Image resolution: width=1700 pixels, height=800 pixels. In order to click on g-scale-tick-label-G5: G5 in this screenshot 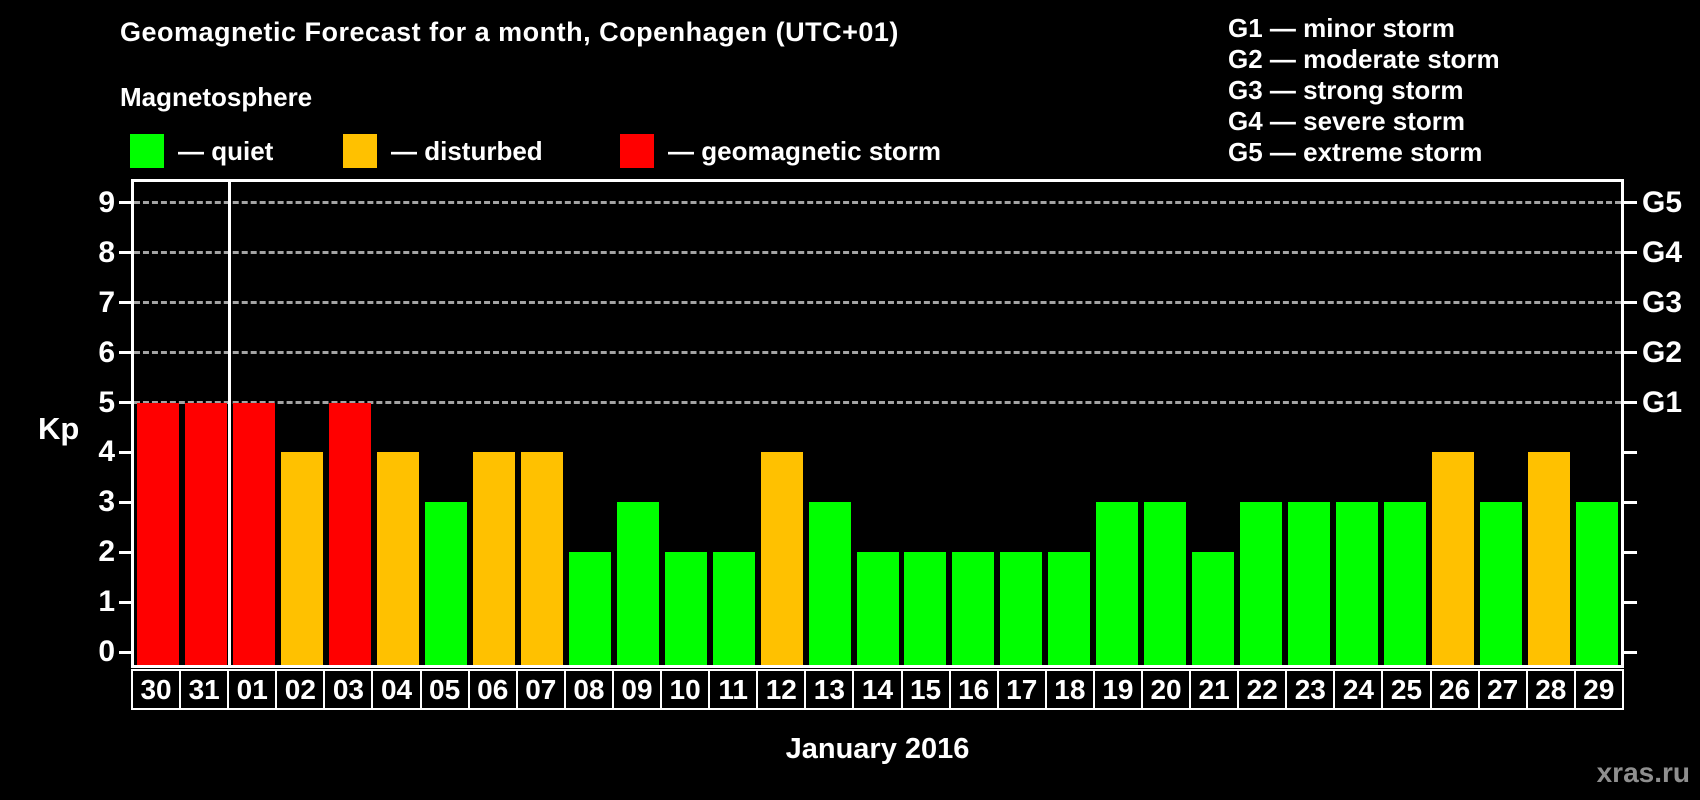, I will do `click(1662, 202)`.